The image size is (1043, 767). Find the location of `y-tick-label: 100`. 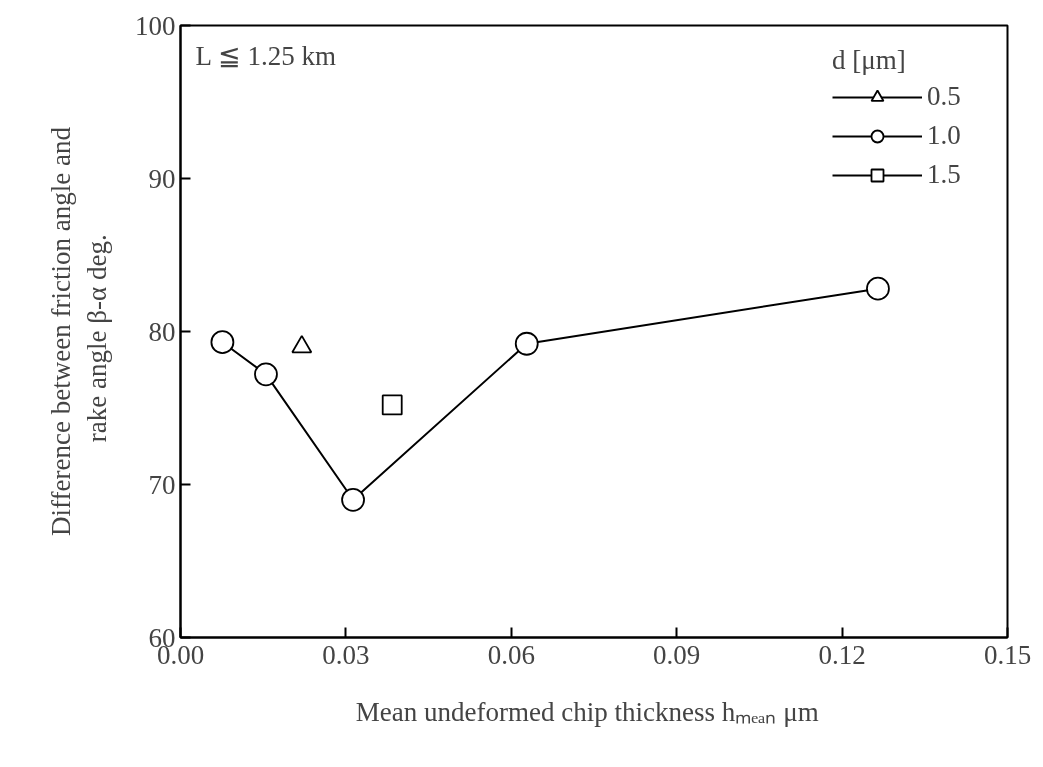

y-tick-label: 100 is located at coordinates (155, 25).